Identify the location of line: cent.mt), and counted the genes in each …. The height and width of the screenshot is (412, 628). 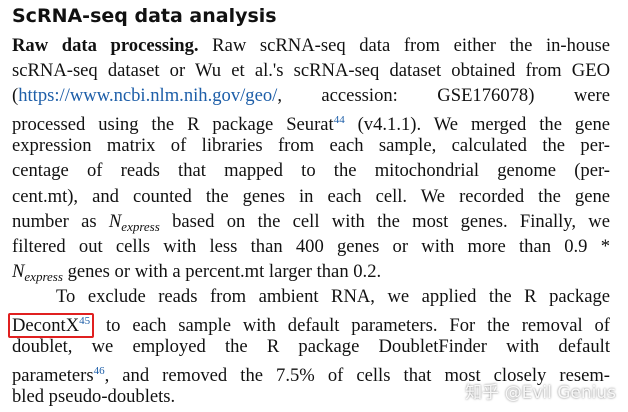
(311, 196).